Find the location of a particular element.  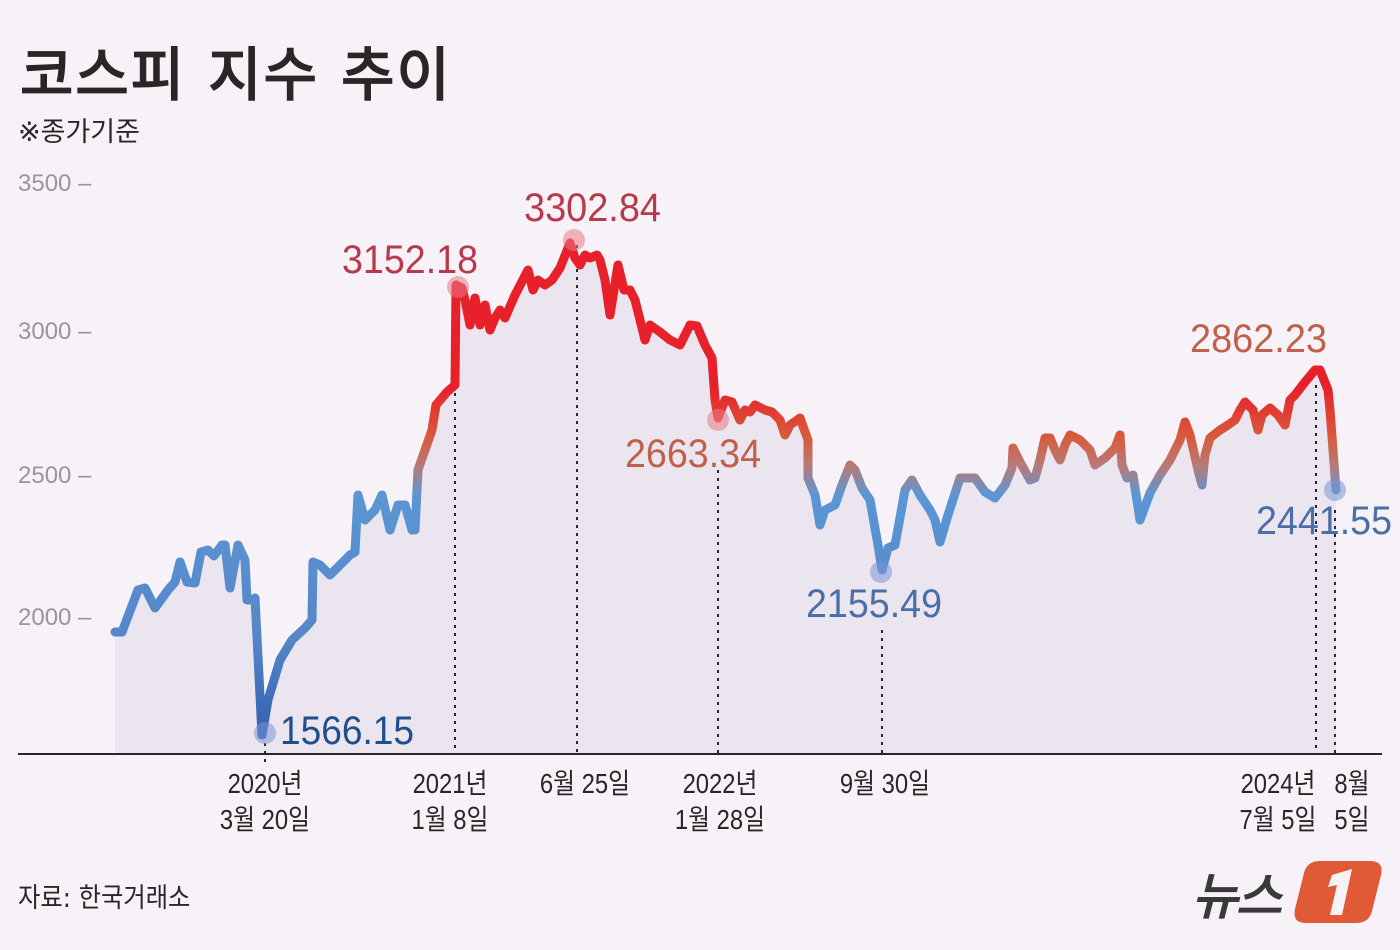

x-label-line1: 2024년 is located at coordinates (1278, 783).